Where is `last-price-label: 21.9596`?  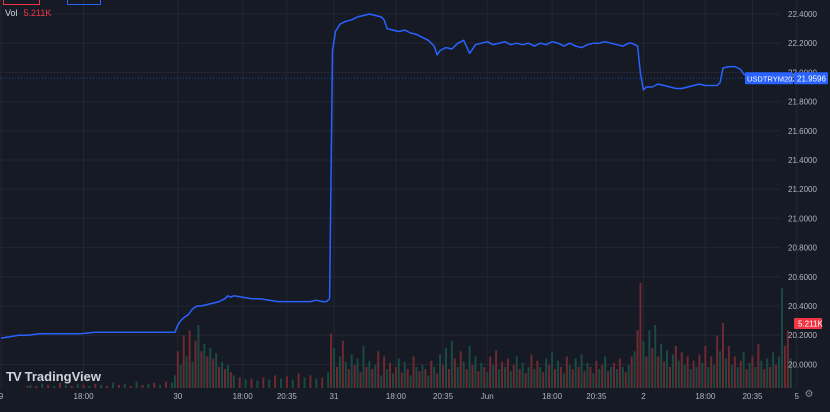 last-price-label: 21.9596 is located at coordinates (811, 78).